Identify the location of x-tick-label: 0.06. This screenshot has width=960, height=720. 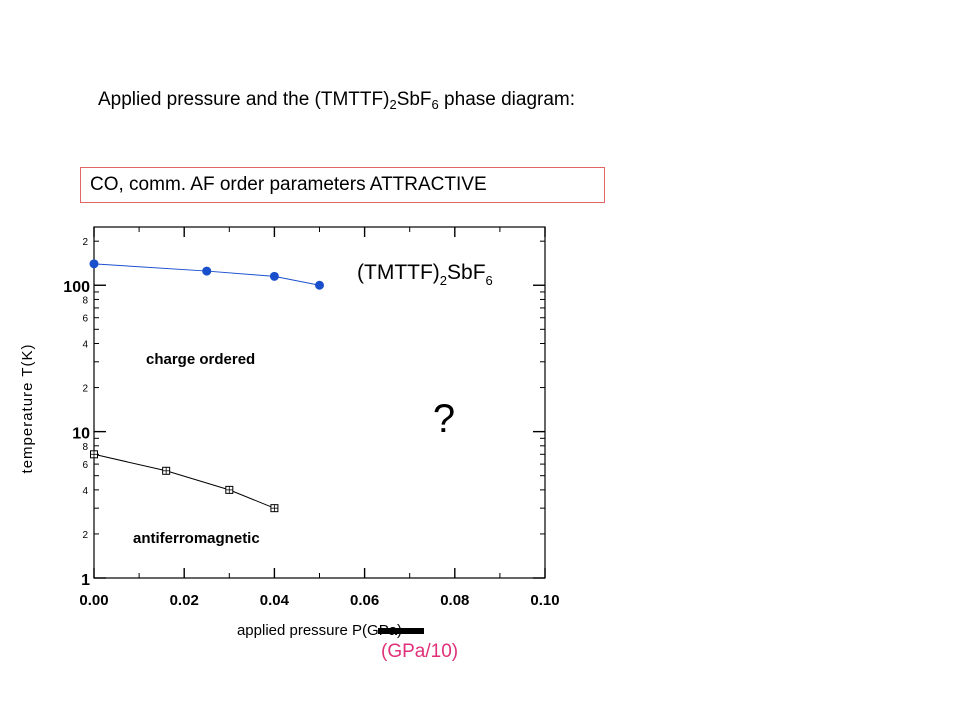
(364, 600).